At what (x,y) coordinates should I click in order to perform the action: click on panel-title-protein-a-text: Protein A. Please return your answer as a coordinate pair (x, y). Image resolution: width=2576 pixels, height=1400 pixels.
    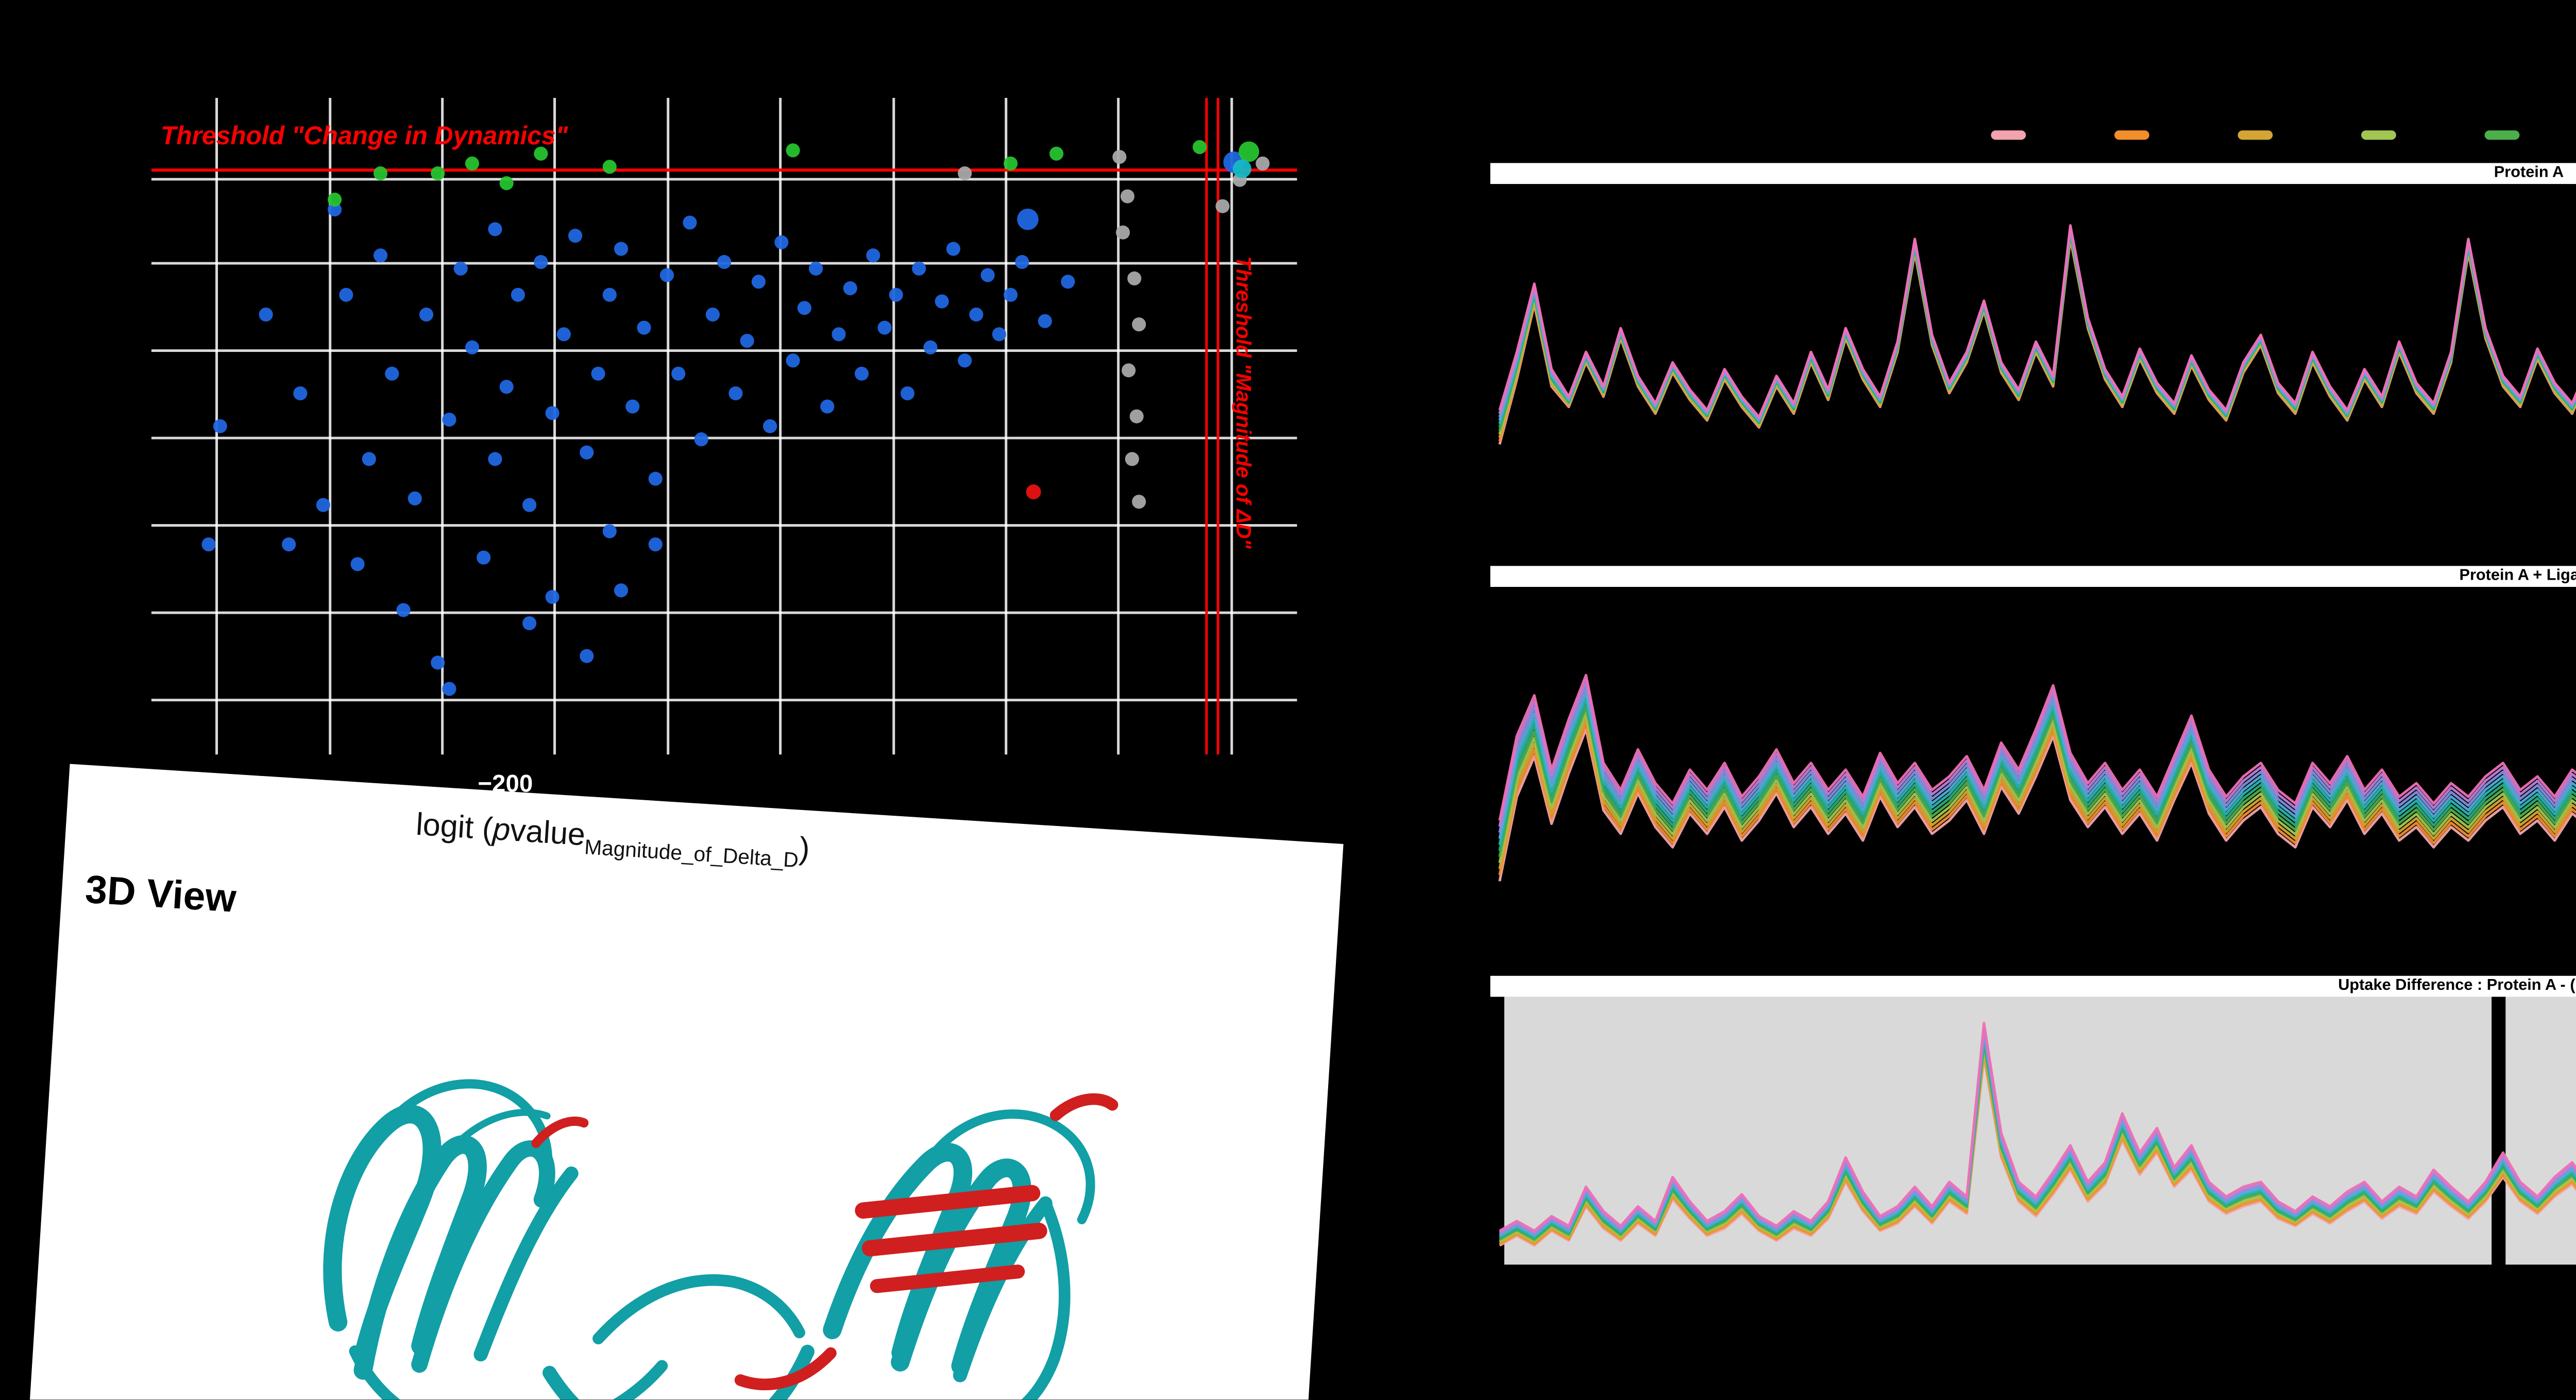
    Looking at the image, I should click on (2529, 173).